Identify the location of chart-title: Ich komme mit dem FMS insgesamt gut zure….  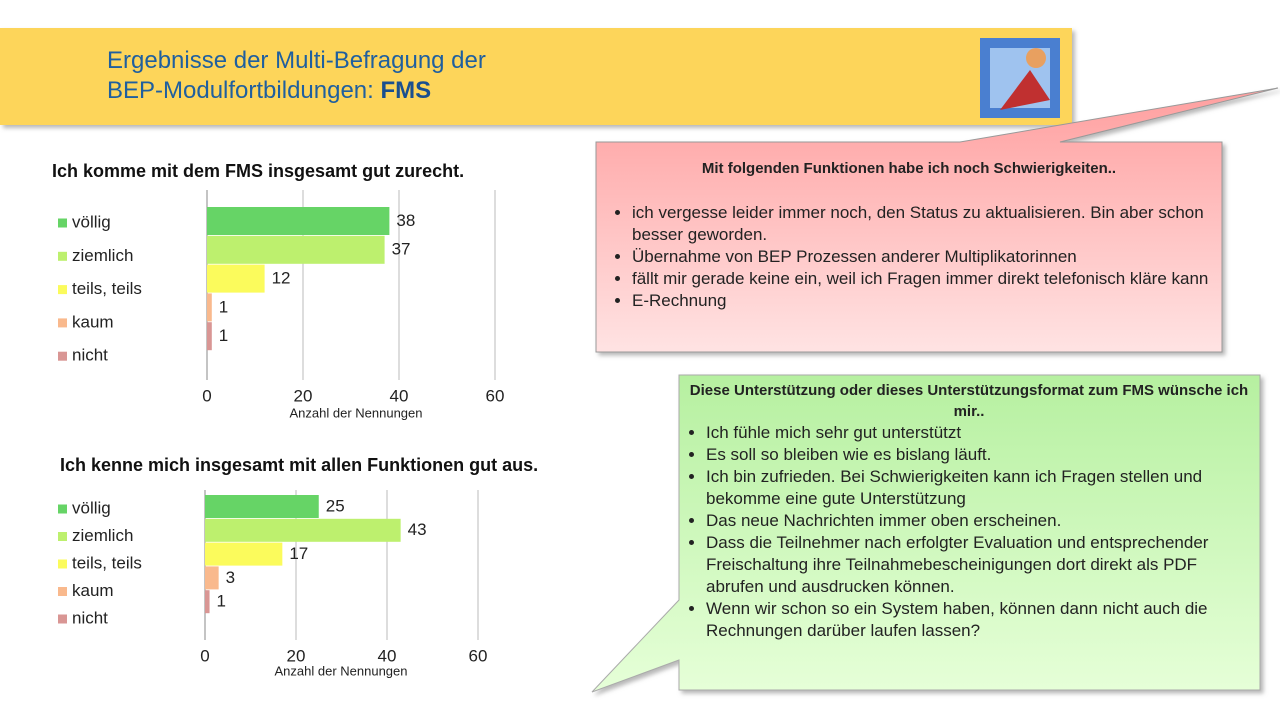
(258, 171).